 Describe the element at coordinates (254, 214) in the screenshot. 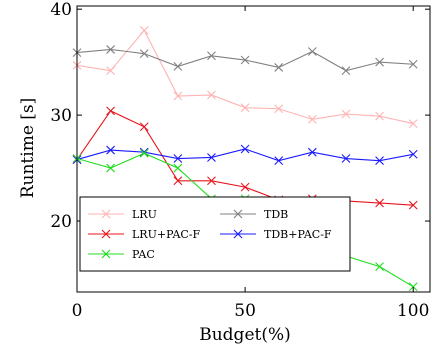

I see `legend-entry-tdb: TDB` at that location.